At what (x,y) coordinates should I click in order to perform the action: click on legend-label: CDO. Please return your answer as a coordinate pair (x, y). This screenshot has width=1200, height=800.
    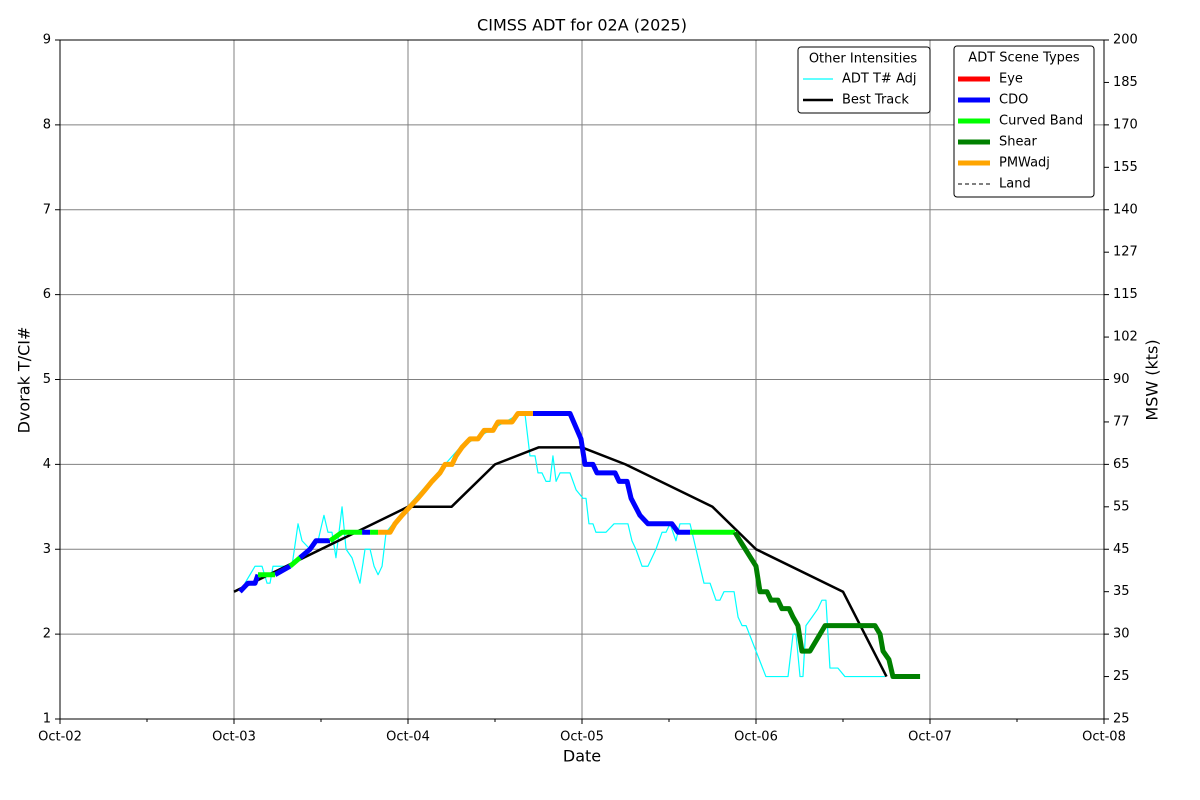
    Looking at the image, I should click on (1013, 100).